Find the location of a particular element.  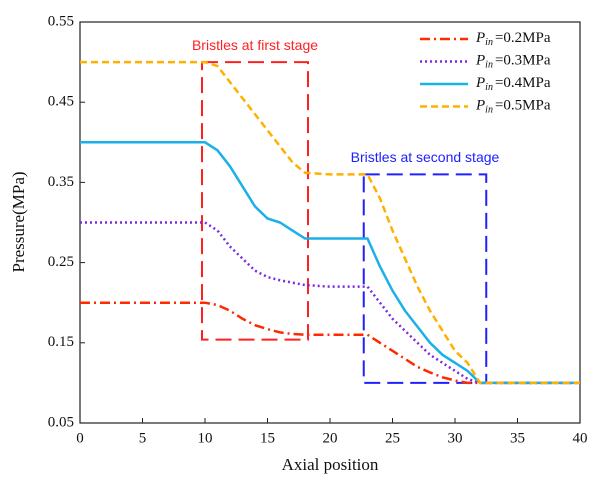

legend-name: =0.2MPa is located at coordinates (523, 38).